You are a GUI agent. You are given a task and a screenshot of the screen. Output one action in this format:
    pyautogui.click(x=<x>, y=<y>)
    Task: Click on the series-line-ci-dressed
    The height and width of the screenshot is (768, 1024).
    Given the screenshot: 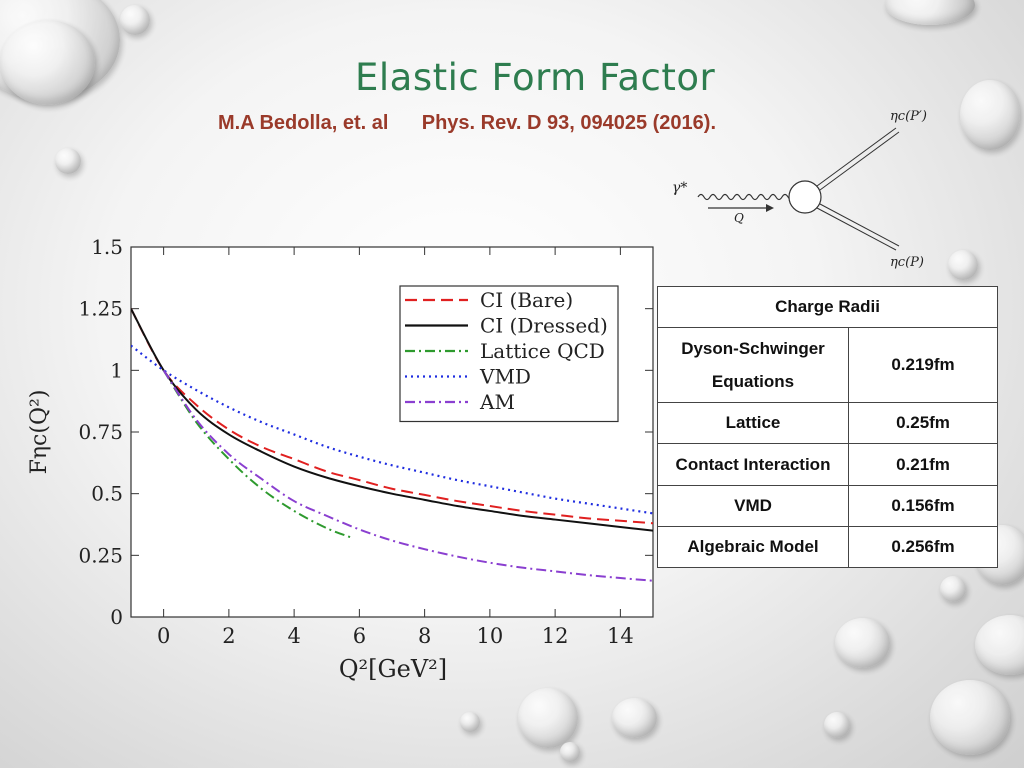 What is the action you would take?
    pyautogui.click(x=392, y=420)
    